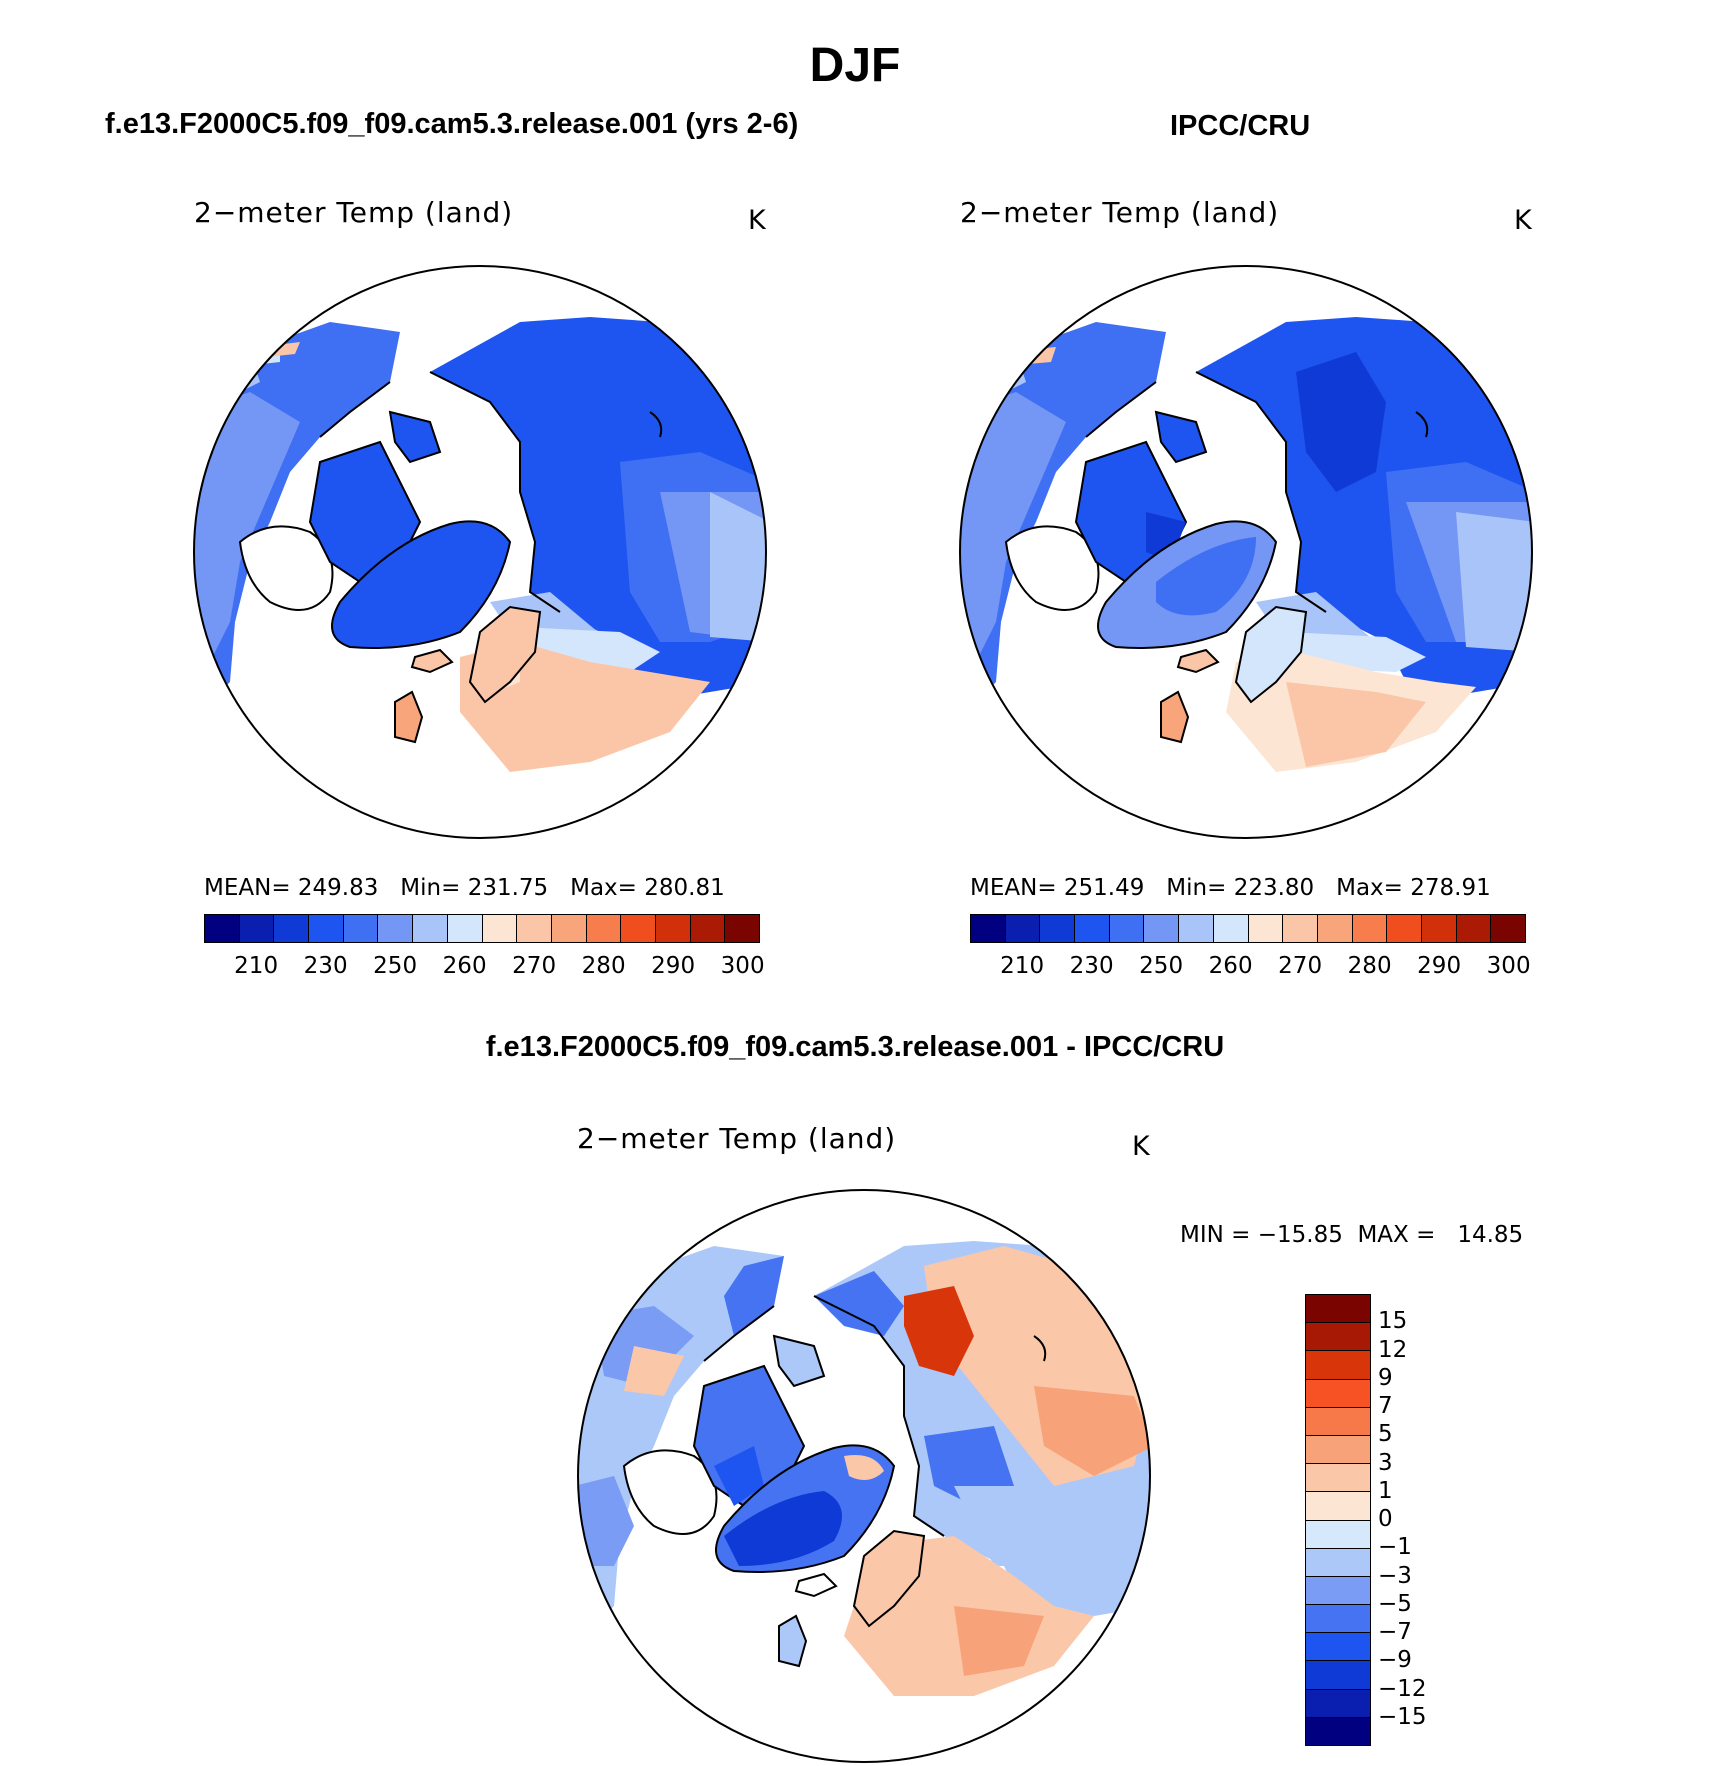 The height and width of the screenshot is (1766, 1710). I want to click on model-colorbar-tick-label: 260, so click(464, 966).